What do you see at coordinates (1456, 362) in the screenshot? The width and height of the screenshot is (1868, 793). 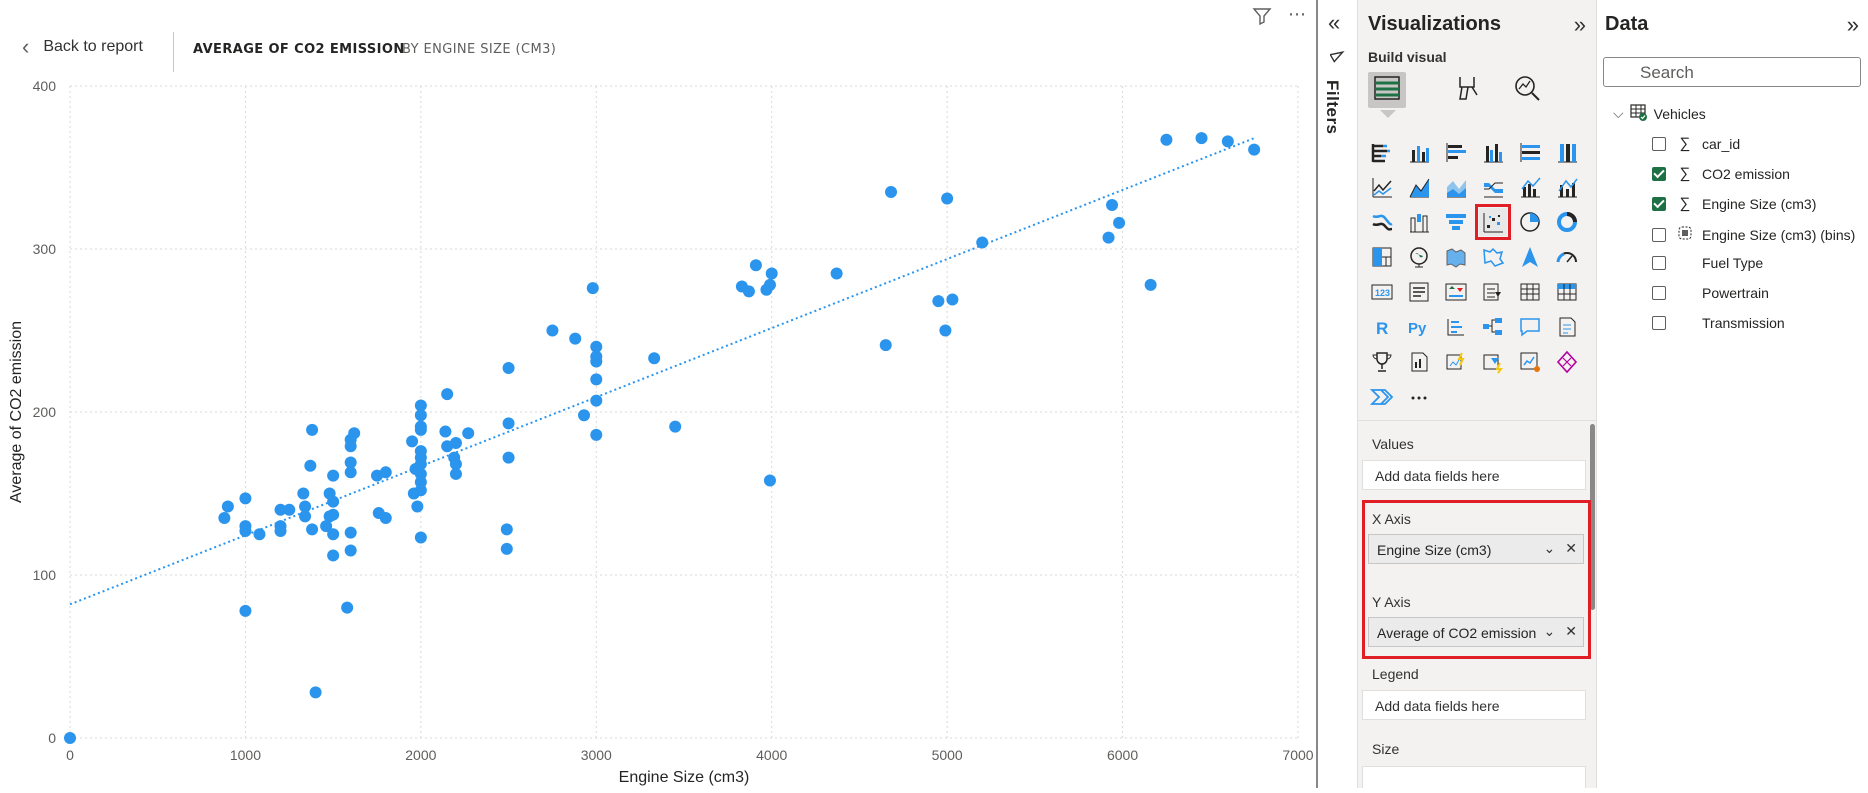 I see `power-apps-icon` at bounding box center [1456, 362].